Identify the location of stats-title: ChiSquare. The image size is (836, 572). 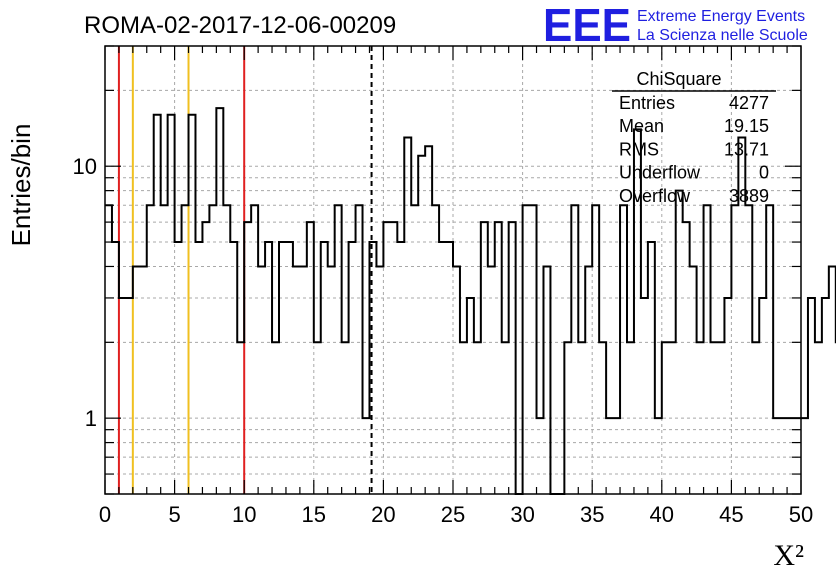
(678, 79).